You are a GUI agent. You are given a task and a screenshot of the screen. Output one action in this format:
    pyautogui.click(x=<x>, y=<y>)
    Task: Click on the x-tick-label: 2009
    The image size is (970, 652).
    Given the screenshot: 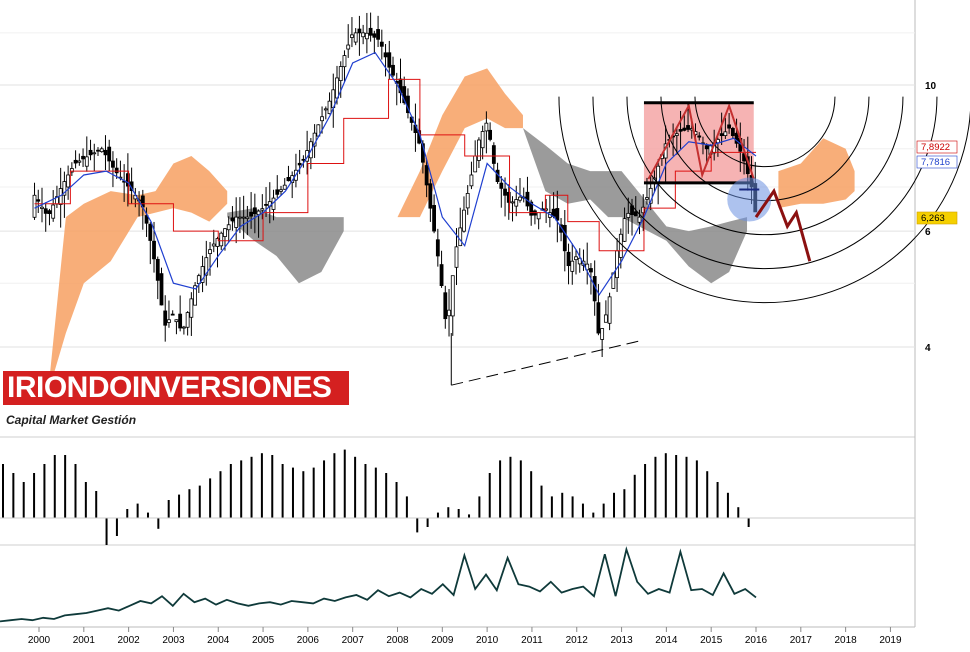 What is the action you would take?
    pyautogui.click(x=442, y=640)
    